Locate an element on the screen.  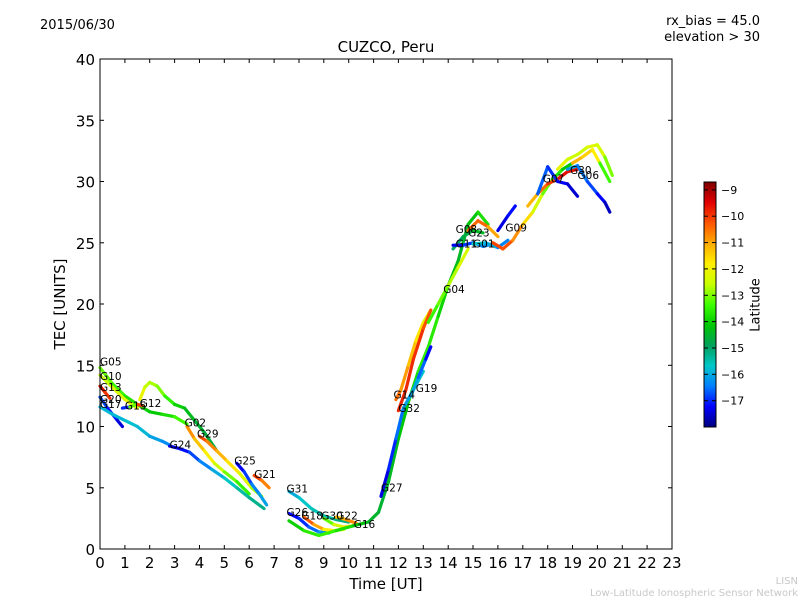
series-g19 is located at coordinates (421, 371).